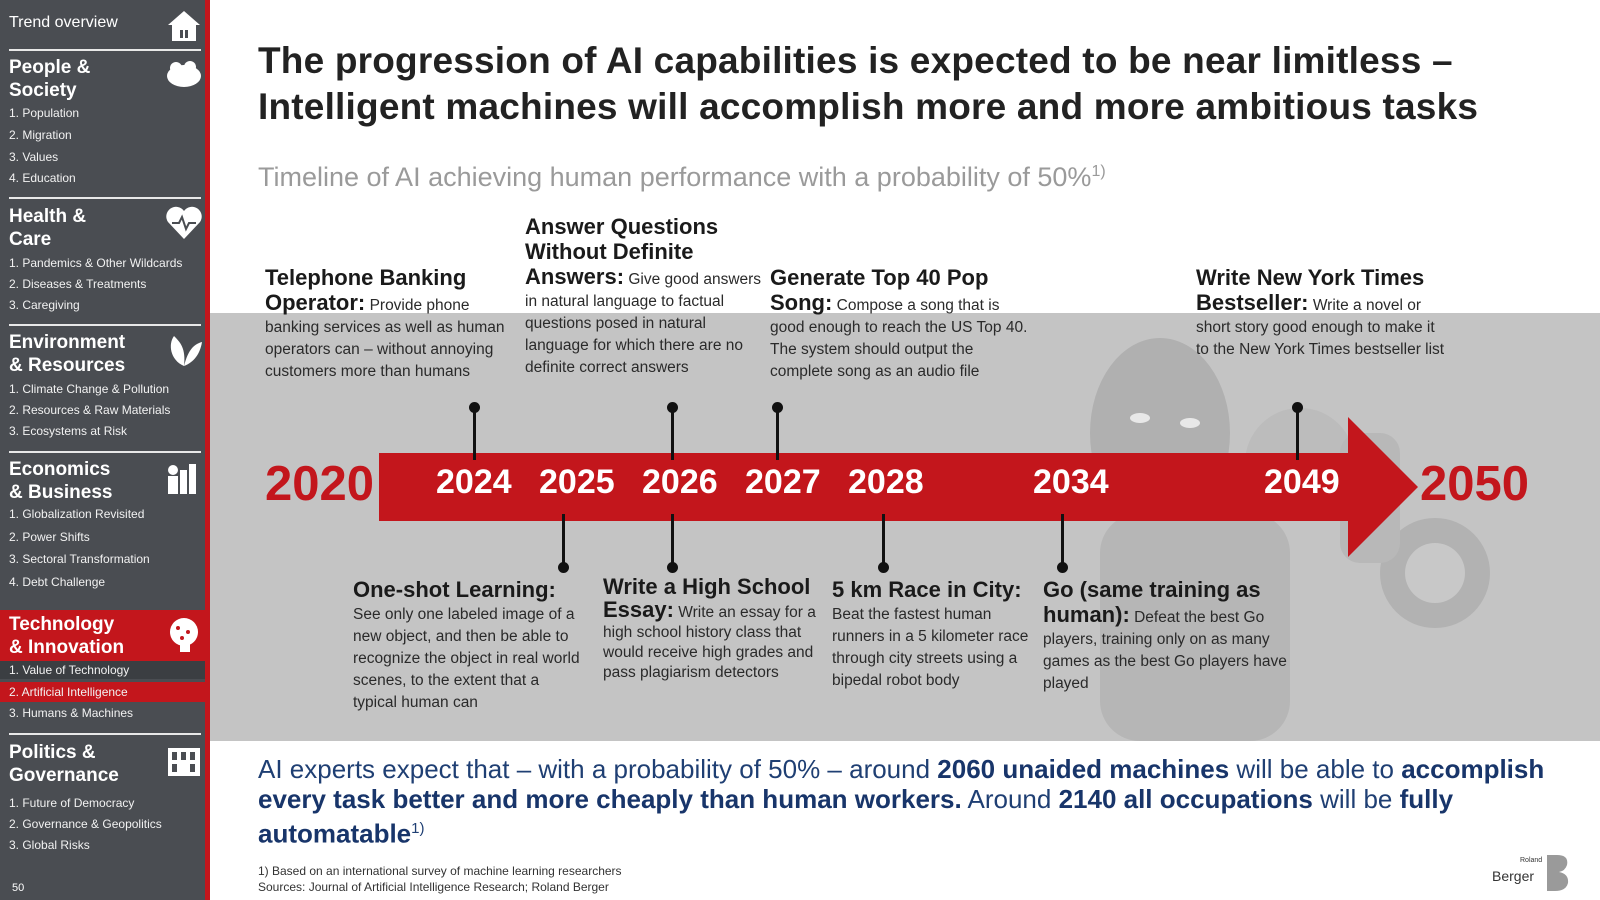  I want to click on pin-dot-2028, so click(883, 567).